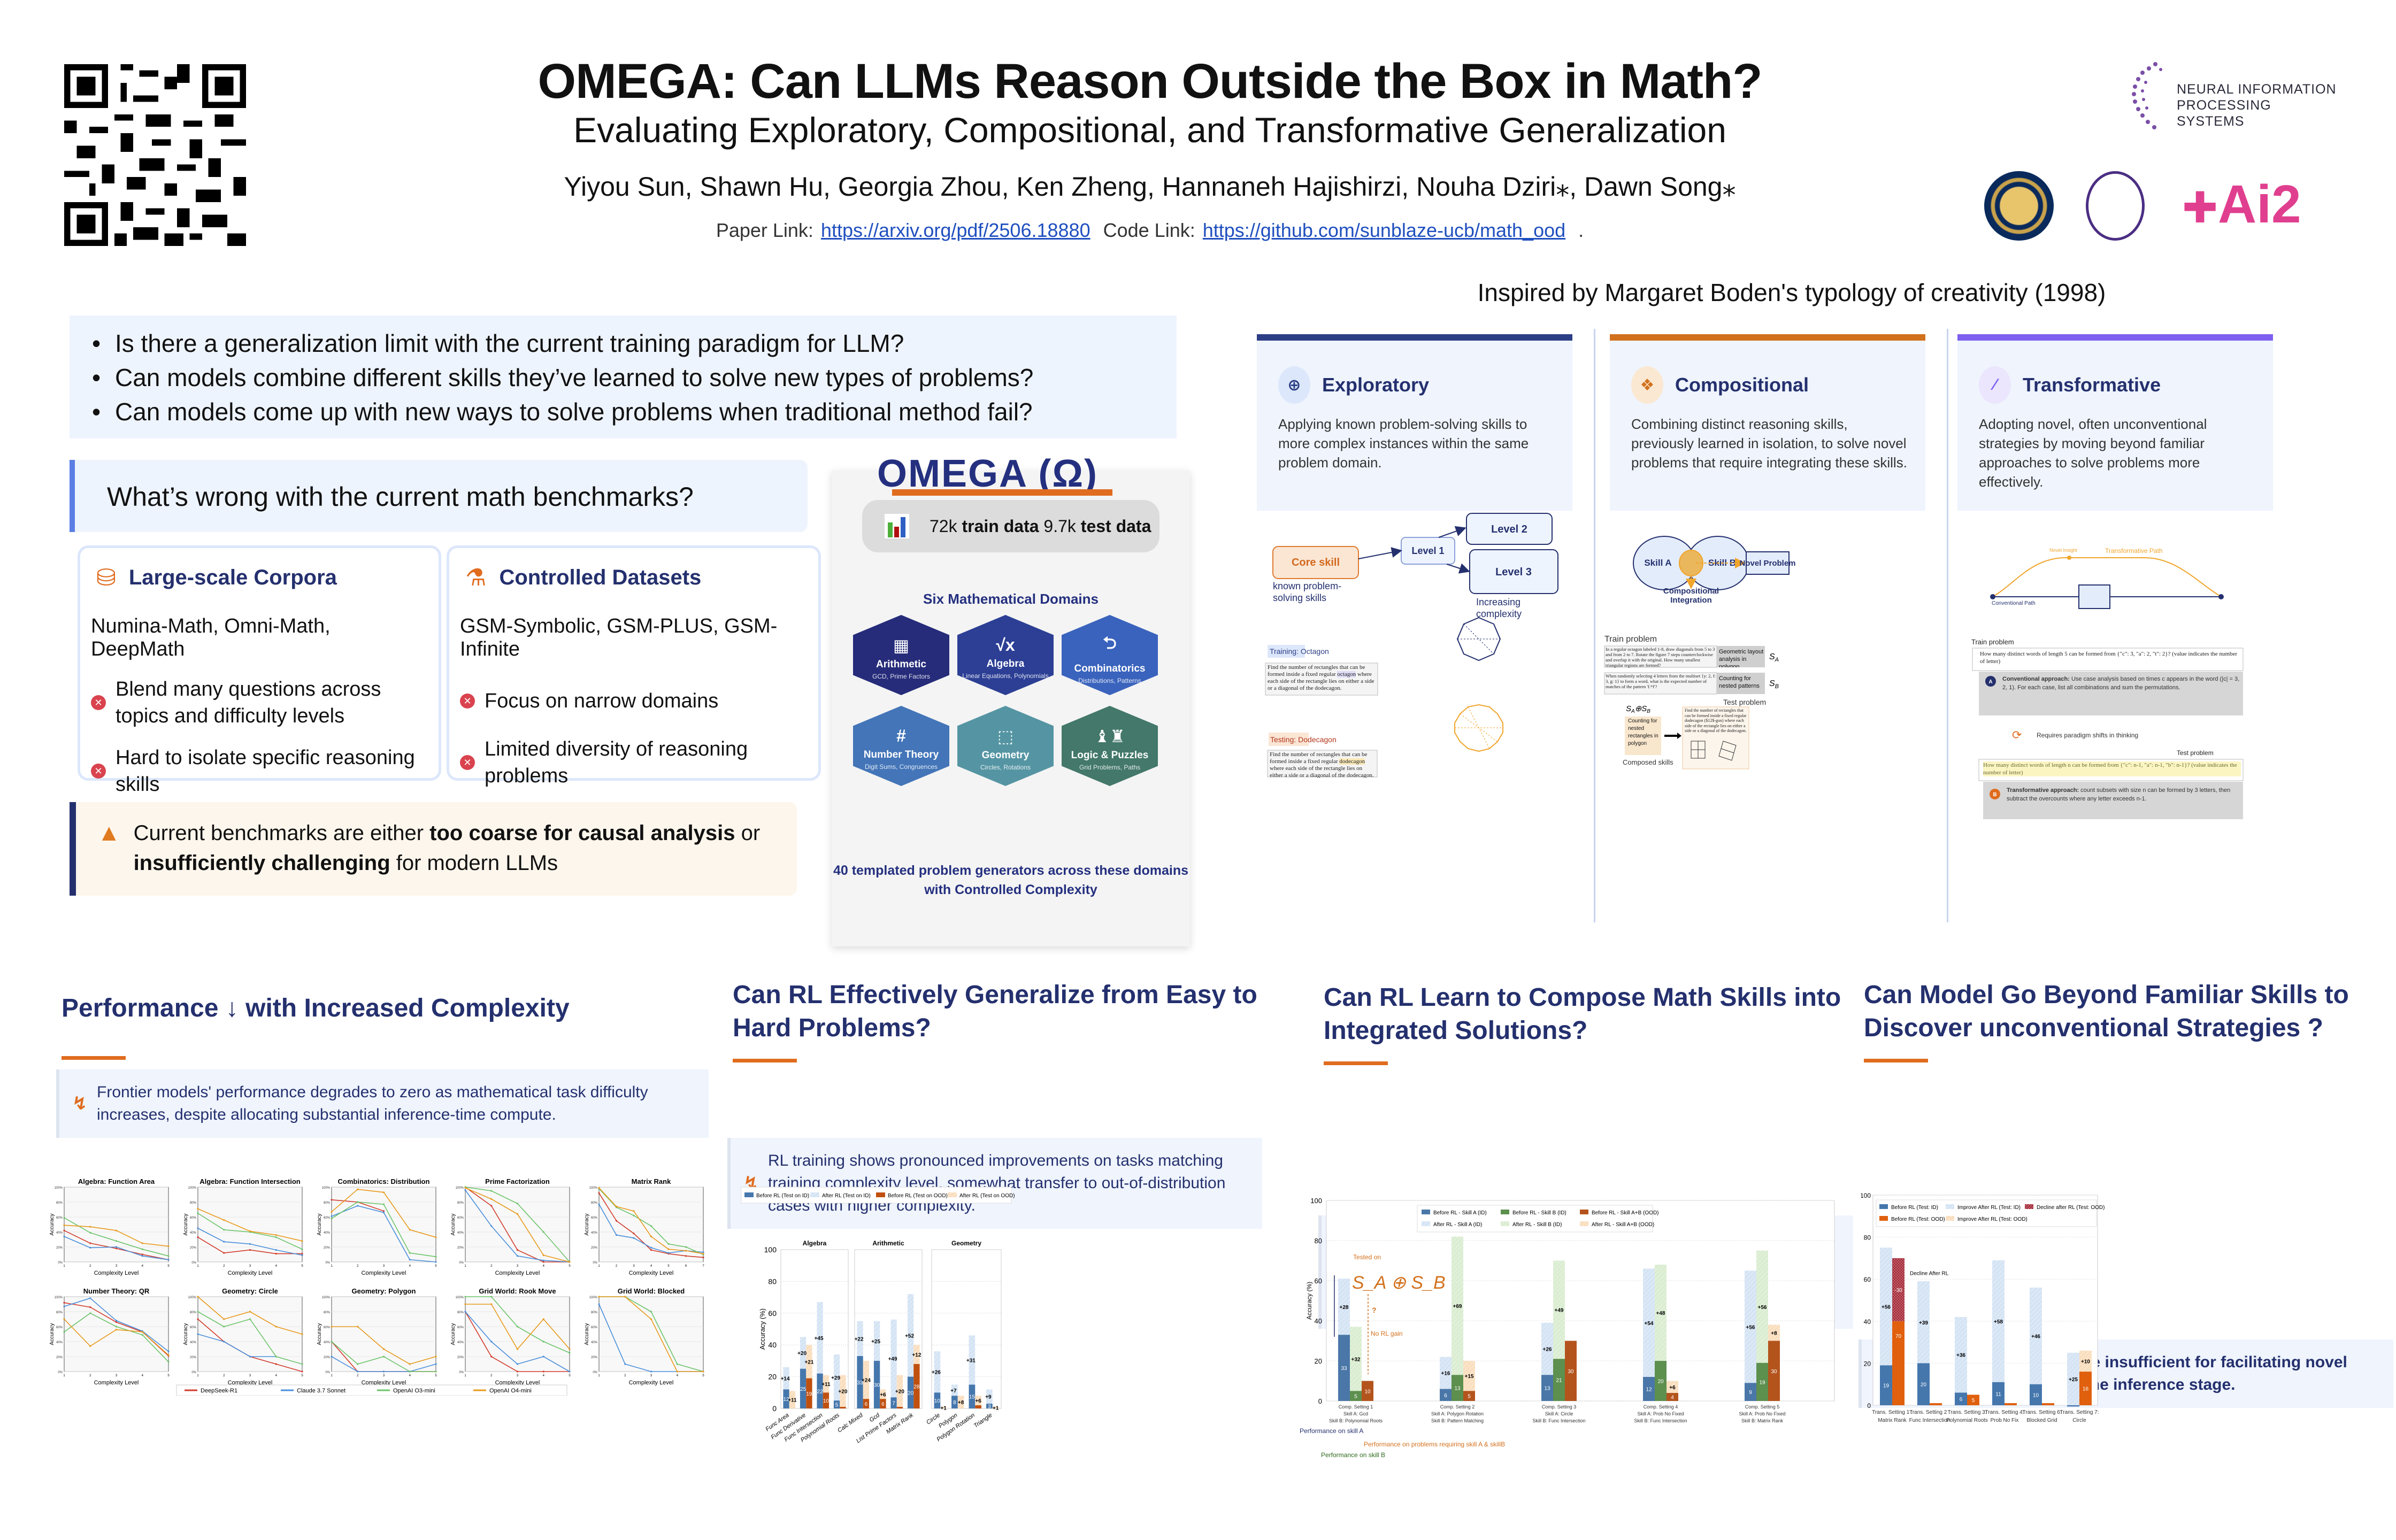 The image size is (2396, 1540). What do you see at coordinates (1446, 1374) in the screenshot?
I see `gain-label: +16` at bounding box center [1446, 1374].